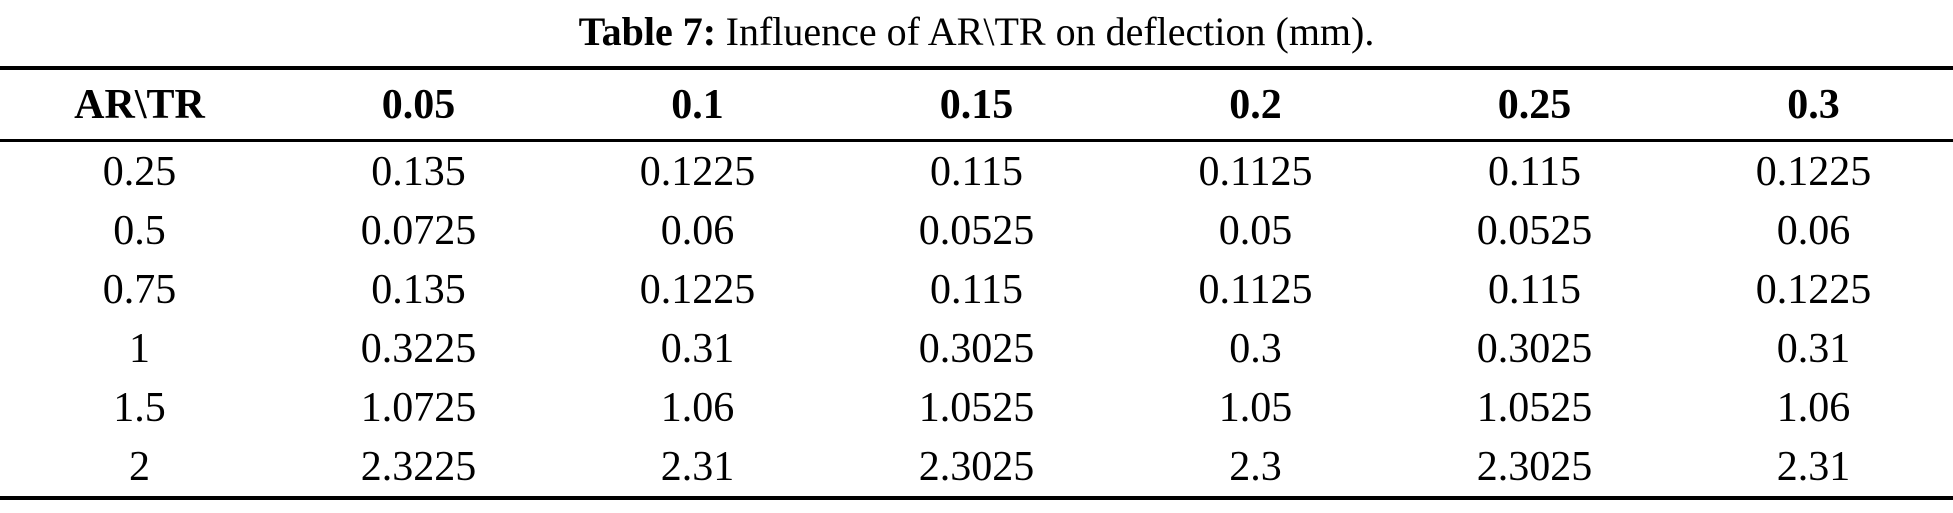 The image size is (1953, 513). Describe the element at coordinates (418, 407) in the screenshot. I see `table-cell: 1.0725` at that location.